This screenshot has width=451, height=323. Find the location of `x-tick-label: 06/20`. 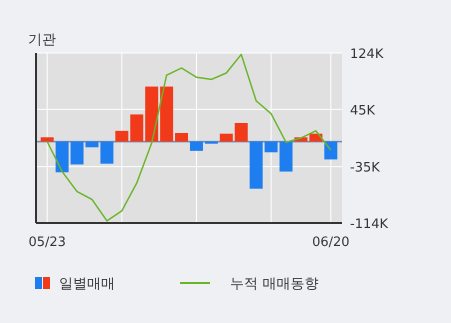

x-tick-label: 06/20 is located at coordinates (331, 242).